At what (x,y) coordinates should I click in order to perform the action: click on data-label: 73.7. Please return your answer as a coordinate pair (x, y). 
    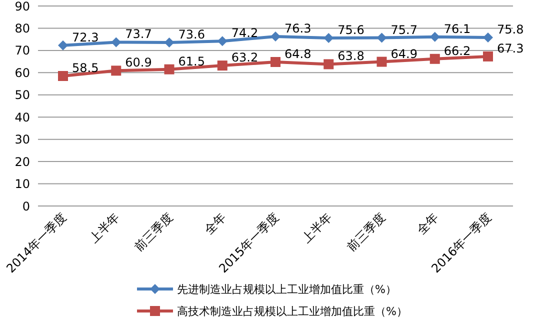
    Looking at the image, I should click on (138, 34).